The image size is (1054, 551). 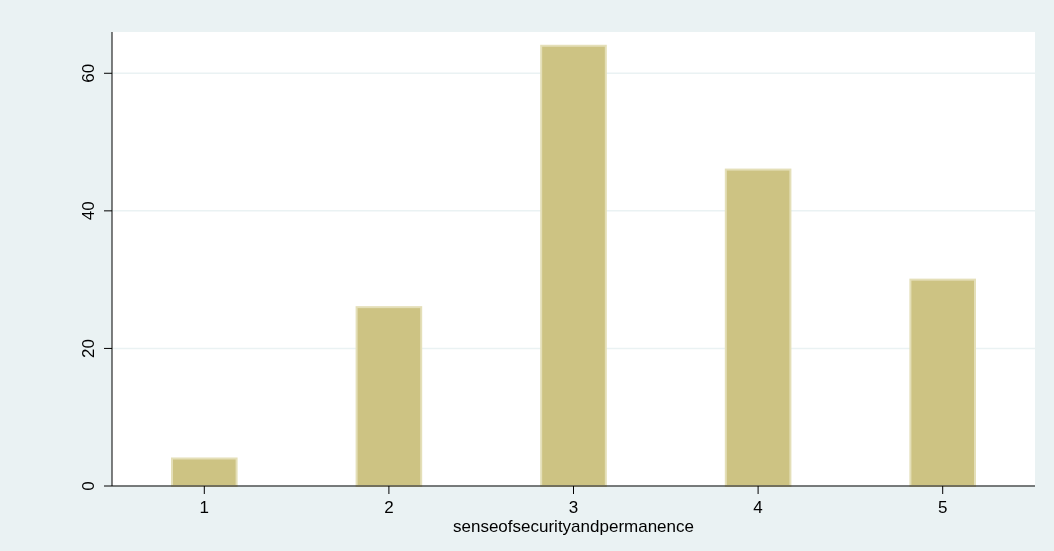 What do you see at coordinates (573, 526) in the screenshot?
I see `x-axis-title: senseofsecurityandpermanence` at bounding box center [573, 526].